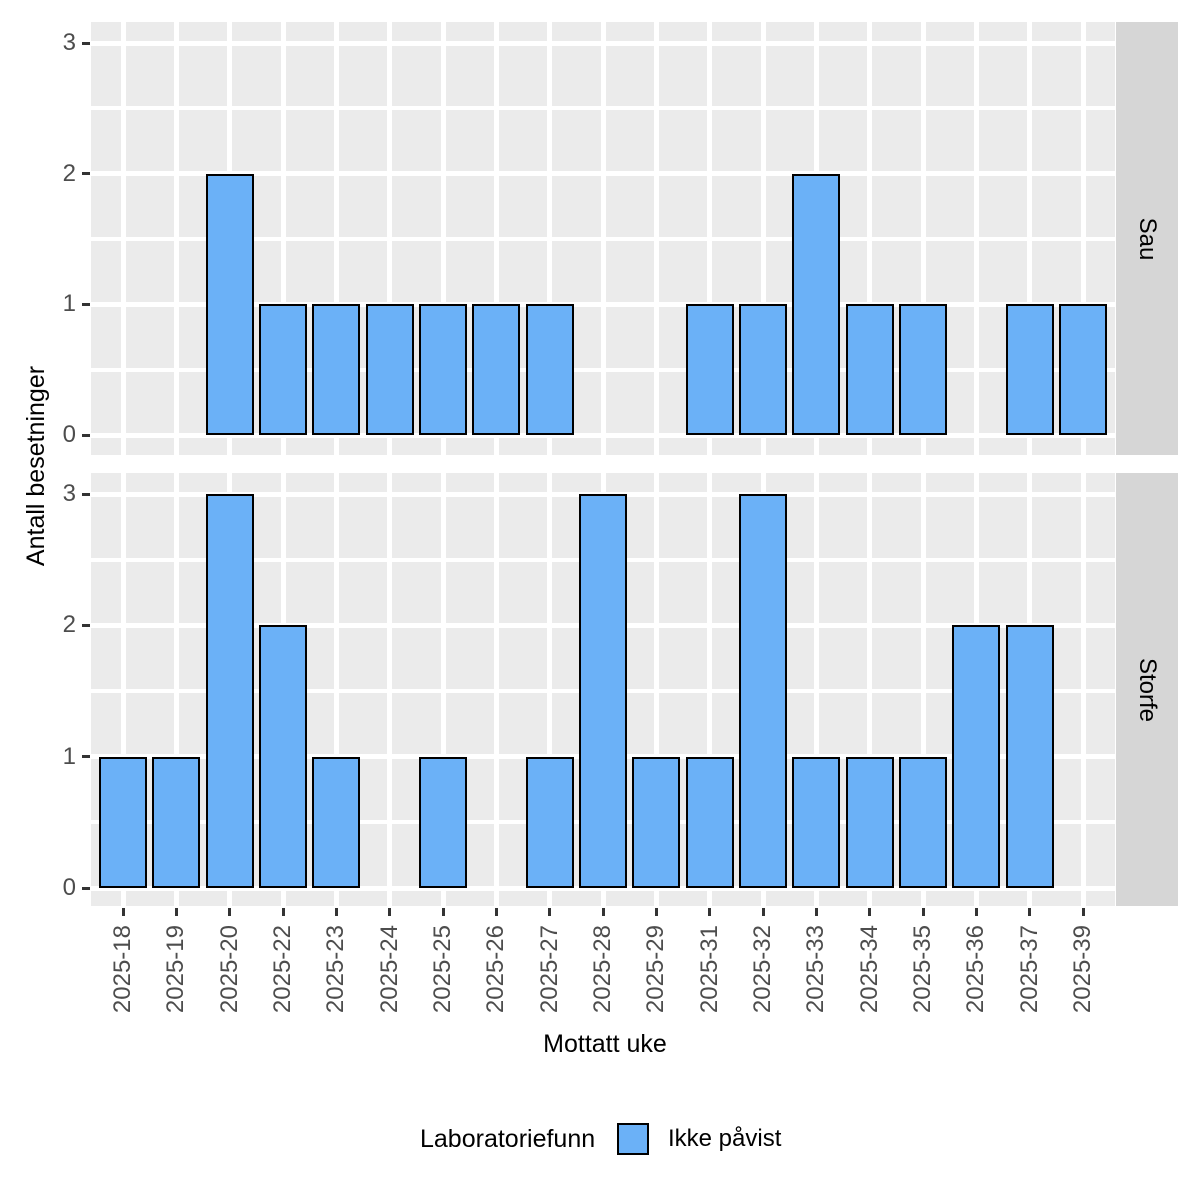 Image resolution: width=1200 pixels, height=1200 pixels. Describe the element at coordinates (508, 1139) in the screenshot. I see `legend-title: Laboratoriefunn` at that location.